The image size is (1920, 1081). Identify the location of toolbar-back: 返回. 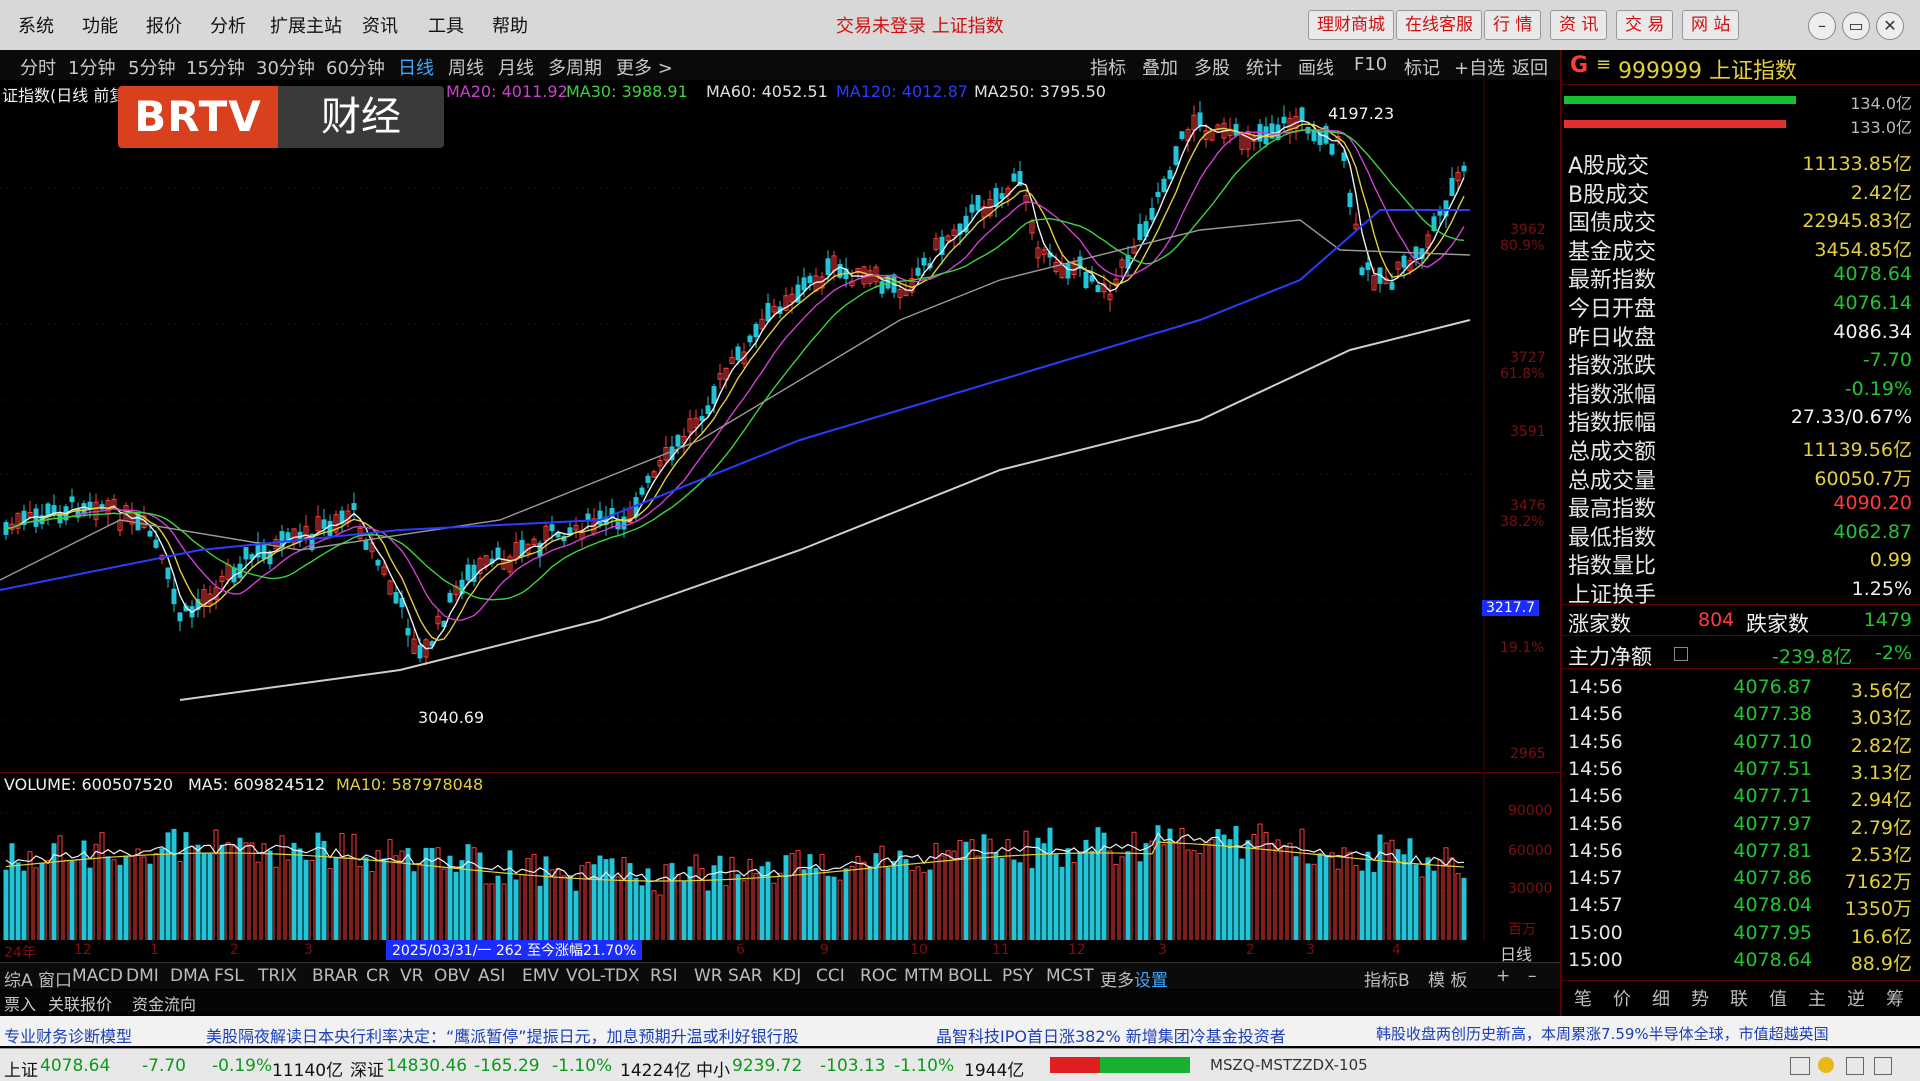
(1530, 68).